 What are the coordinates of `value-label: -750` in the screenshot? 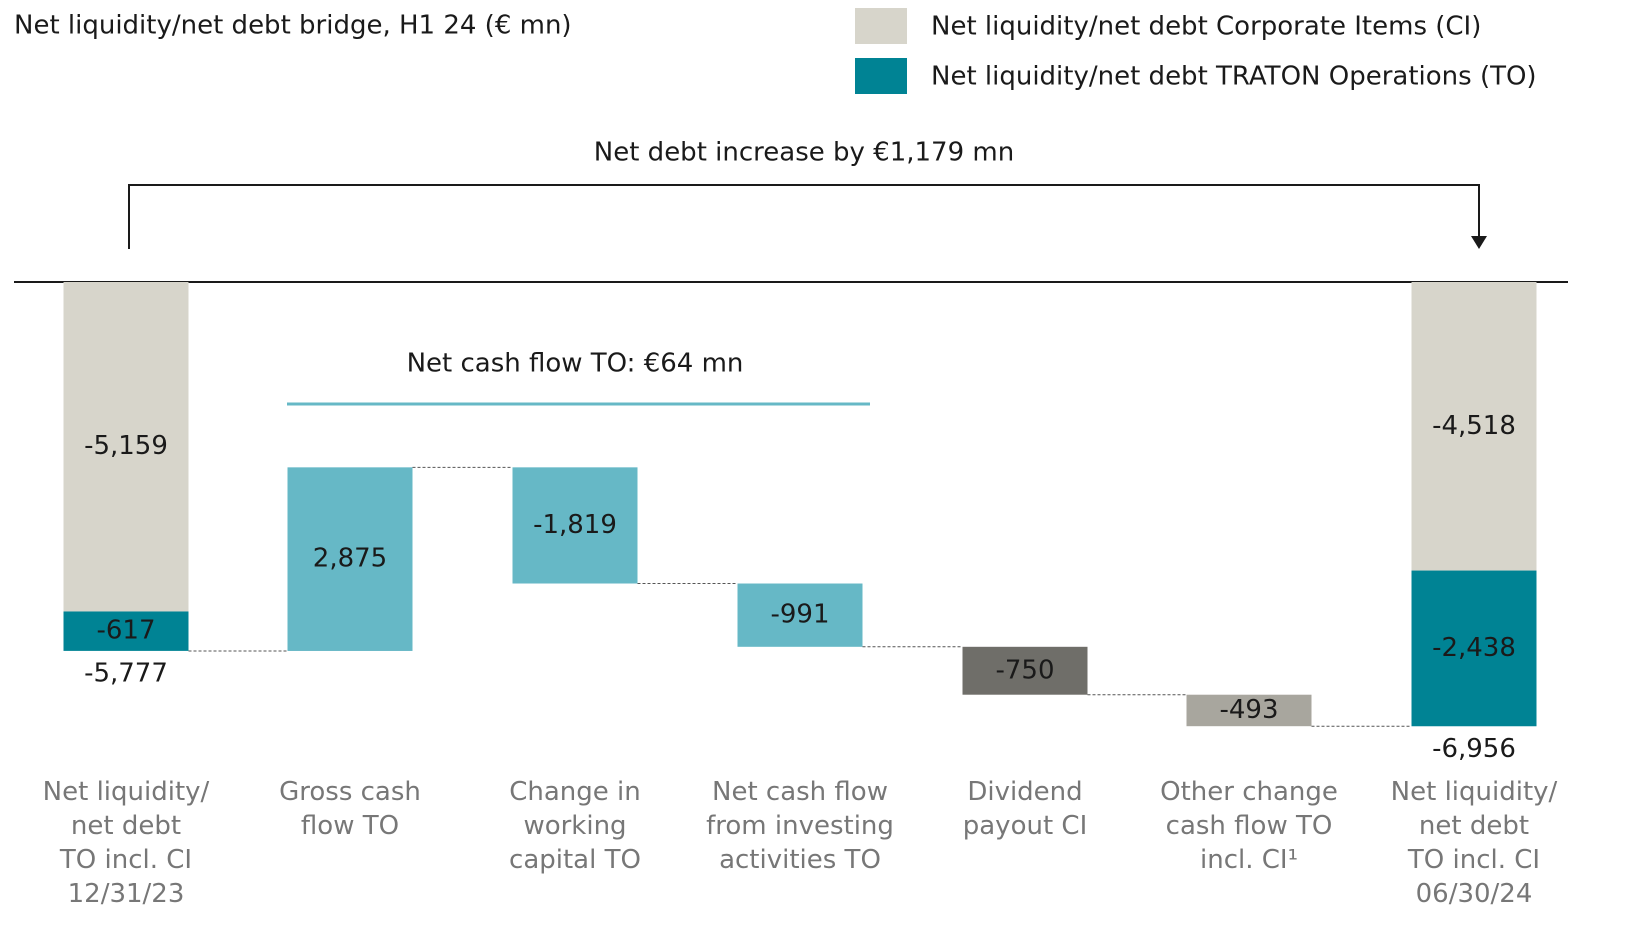 It's located at (1024, 670).